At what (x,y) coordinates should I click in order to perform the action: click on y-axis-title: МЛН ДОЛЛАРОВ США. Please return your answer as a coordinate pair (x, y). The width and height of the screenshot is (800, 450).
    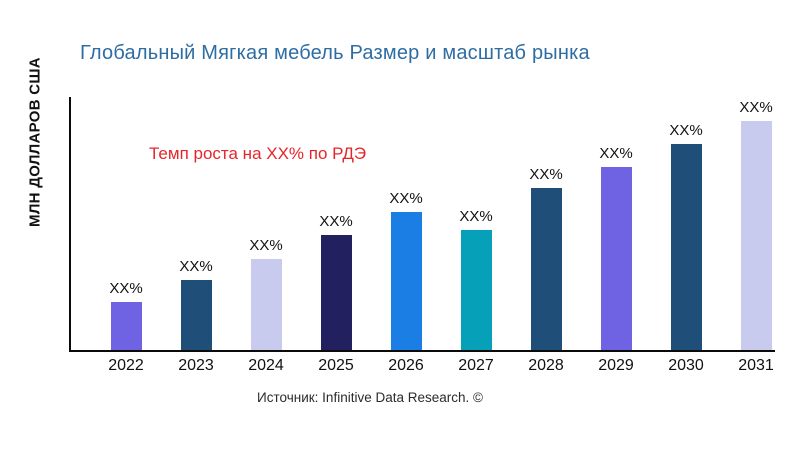
    Looking at the image, I should click on (35, 142).